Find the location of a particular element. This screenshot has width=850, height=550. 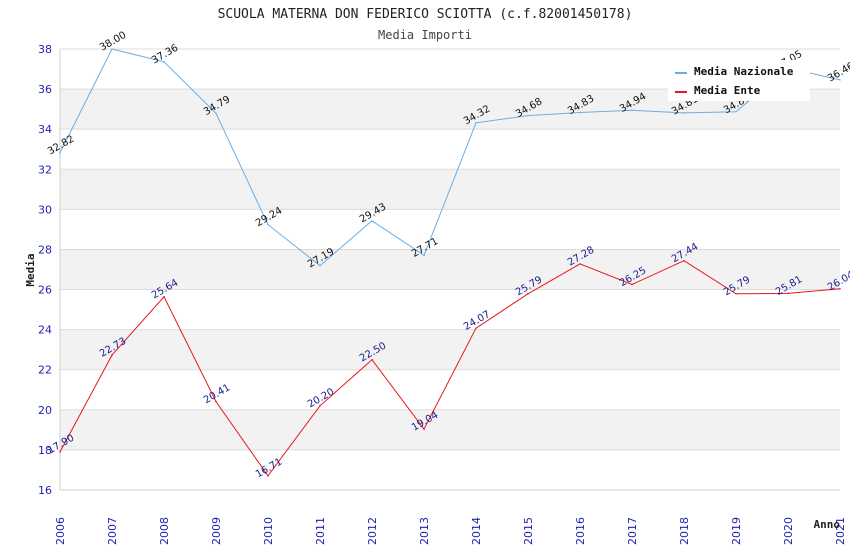

y-tick-label: 30 is located at coordinates (45, 209).